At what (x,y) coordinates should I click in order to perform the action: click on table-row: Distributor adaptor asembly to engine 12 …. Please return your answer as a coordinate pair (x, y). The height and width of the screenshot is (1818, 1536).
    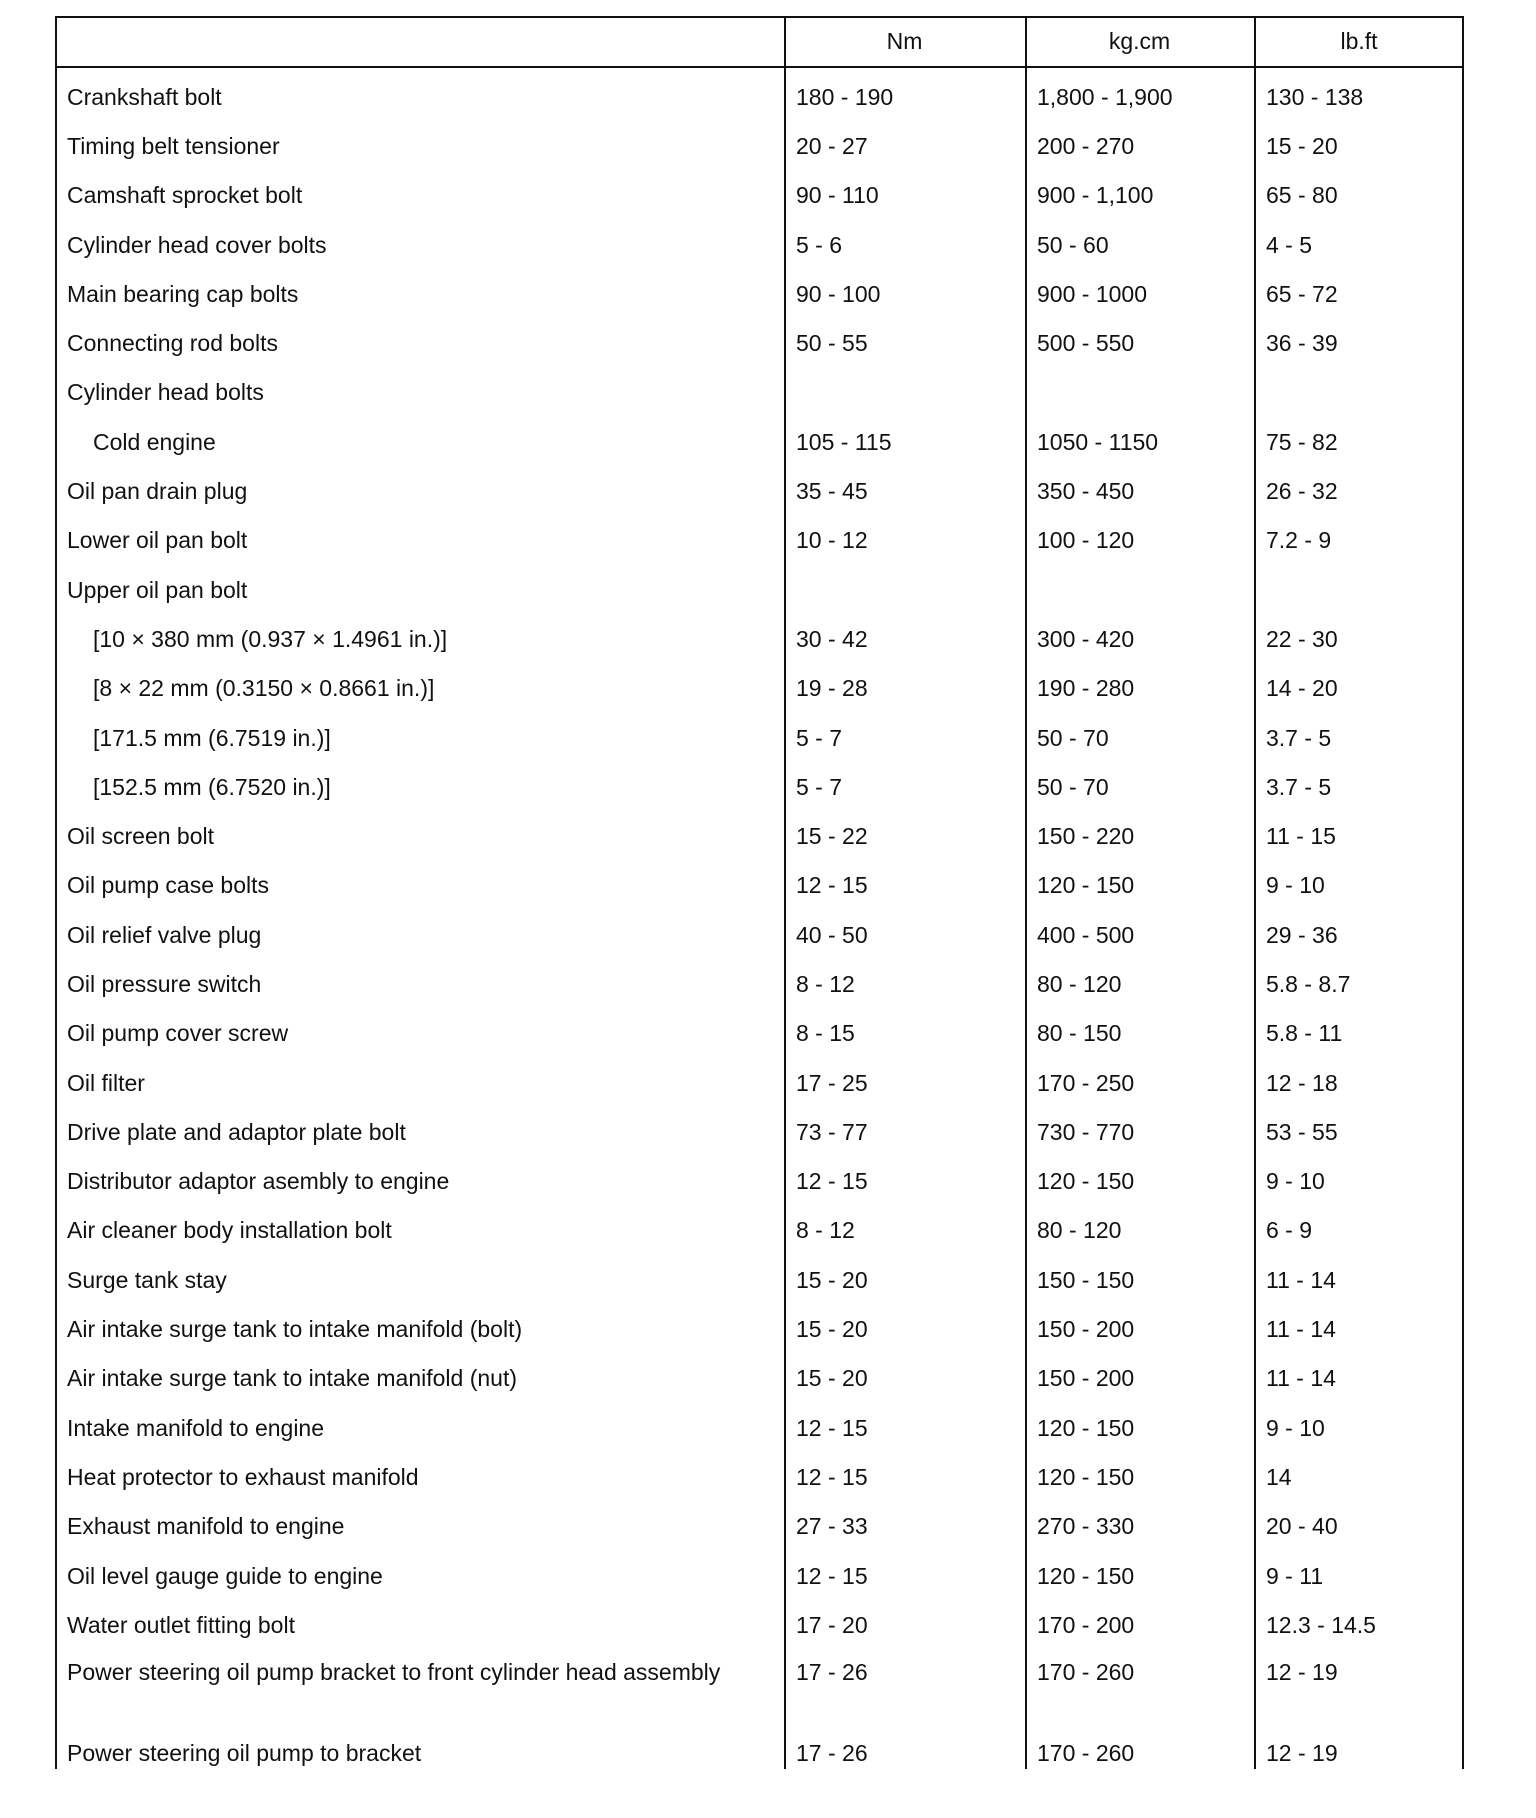
    Looking at the image, I should click on (759, 1181).